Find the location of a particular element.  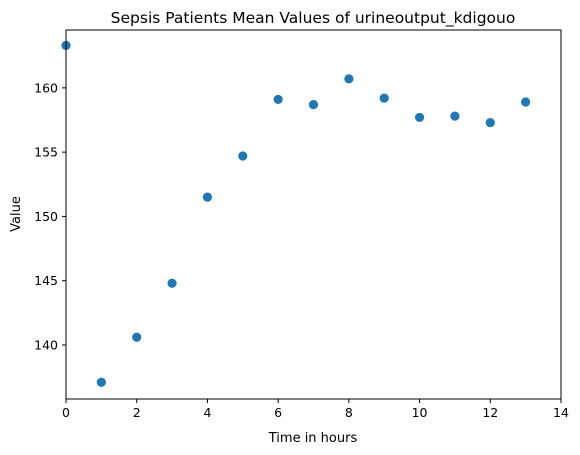

y-tick-label: 145 is located at coordinates (46, 280).